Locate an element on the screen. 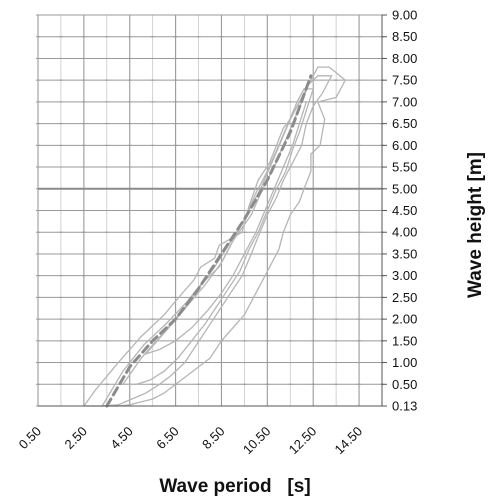 Image resolution: width=489 pixels, height=498 pixels. y-tick-label: 7.00 is located at coordinates (404, 101).